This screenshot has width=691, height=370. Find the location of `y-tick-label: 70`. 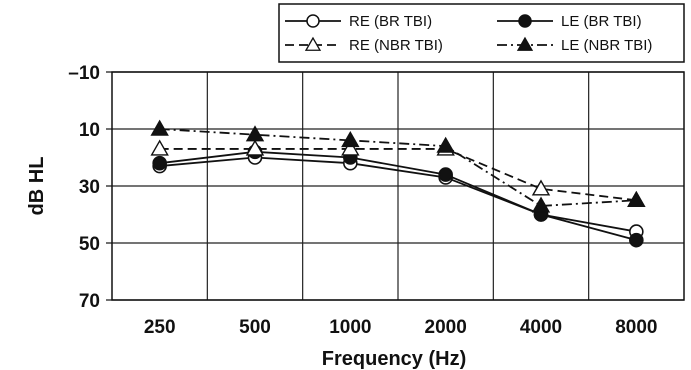

y-tick-label: 70 is located at coordinates (89, 301).